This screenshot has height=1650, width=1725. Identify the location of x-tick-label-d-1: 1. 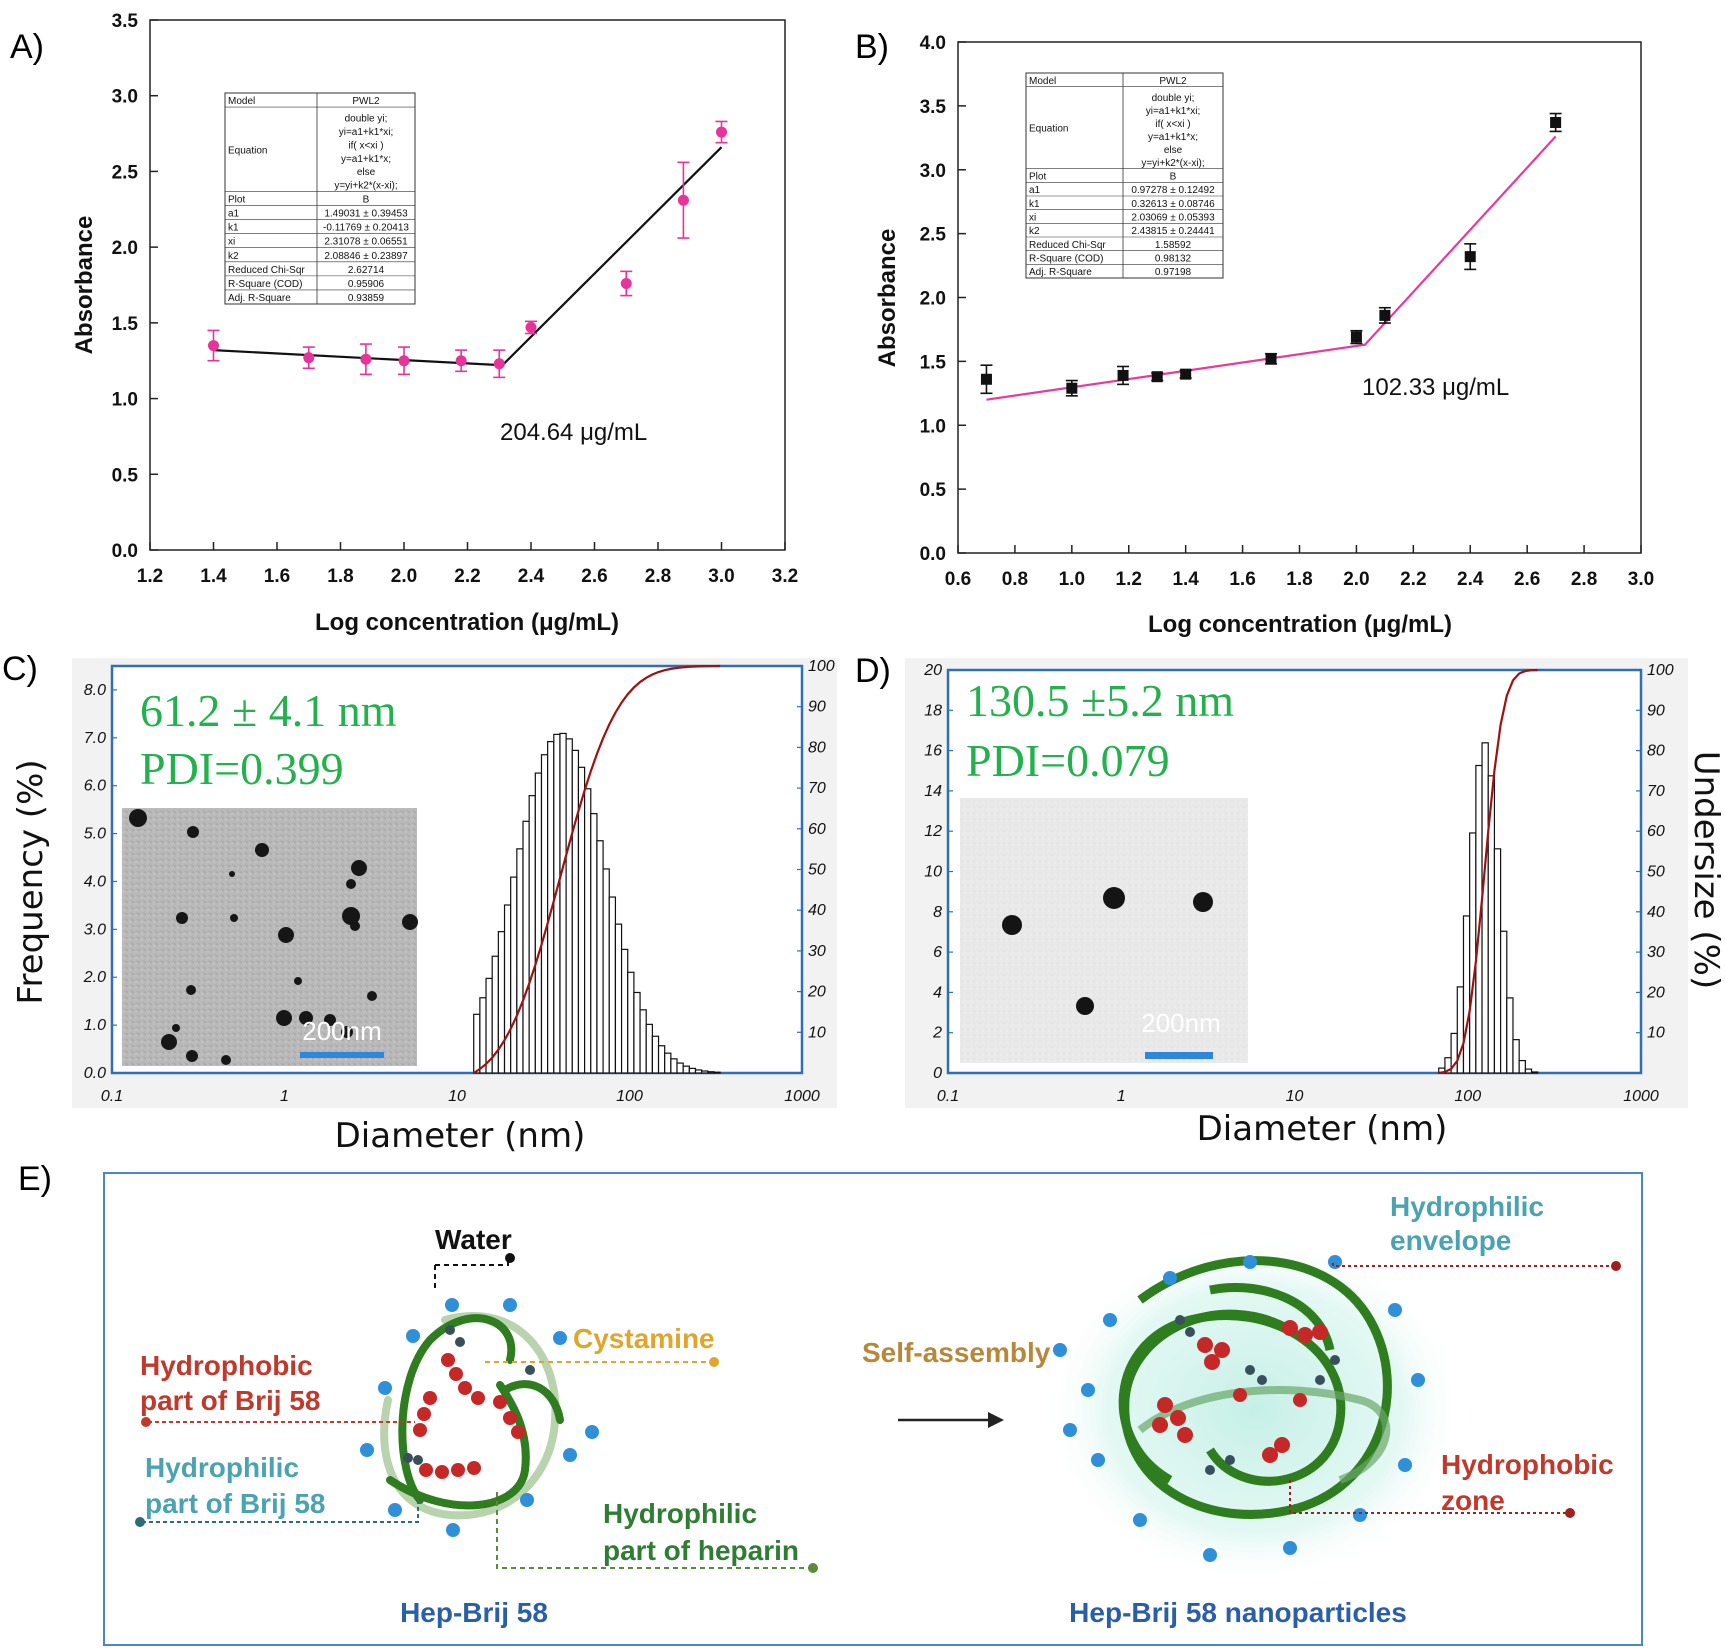
(1121, 1096).